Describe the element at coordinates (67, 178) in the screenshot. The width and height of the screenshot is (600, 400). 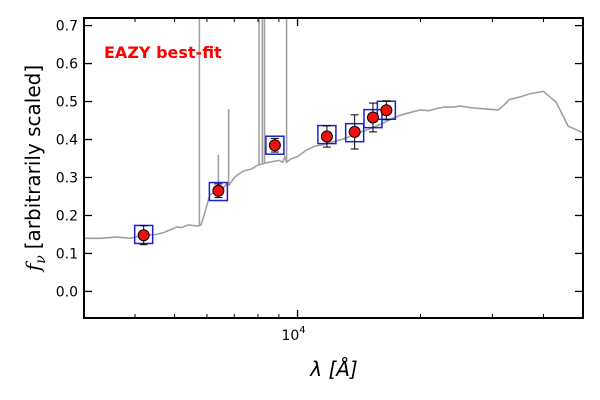
I see `y-tick-label: 0.3` at that location.